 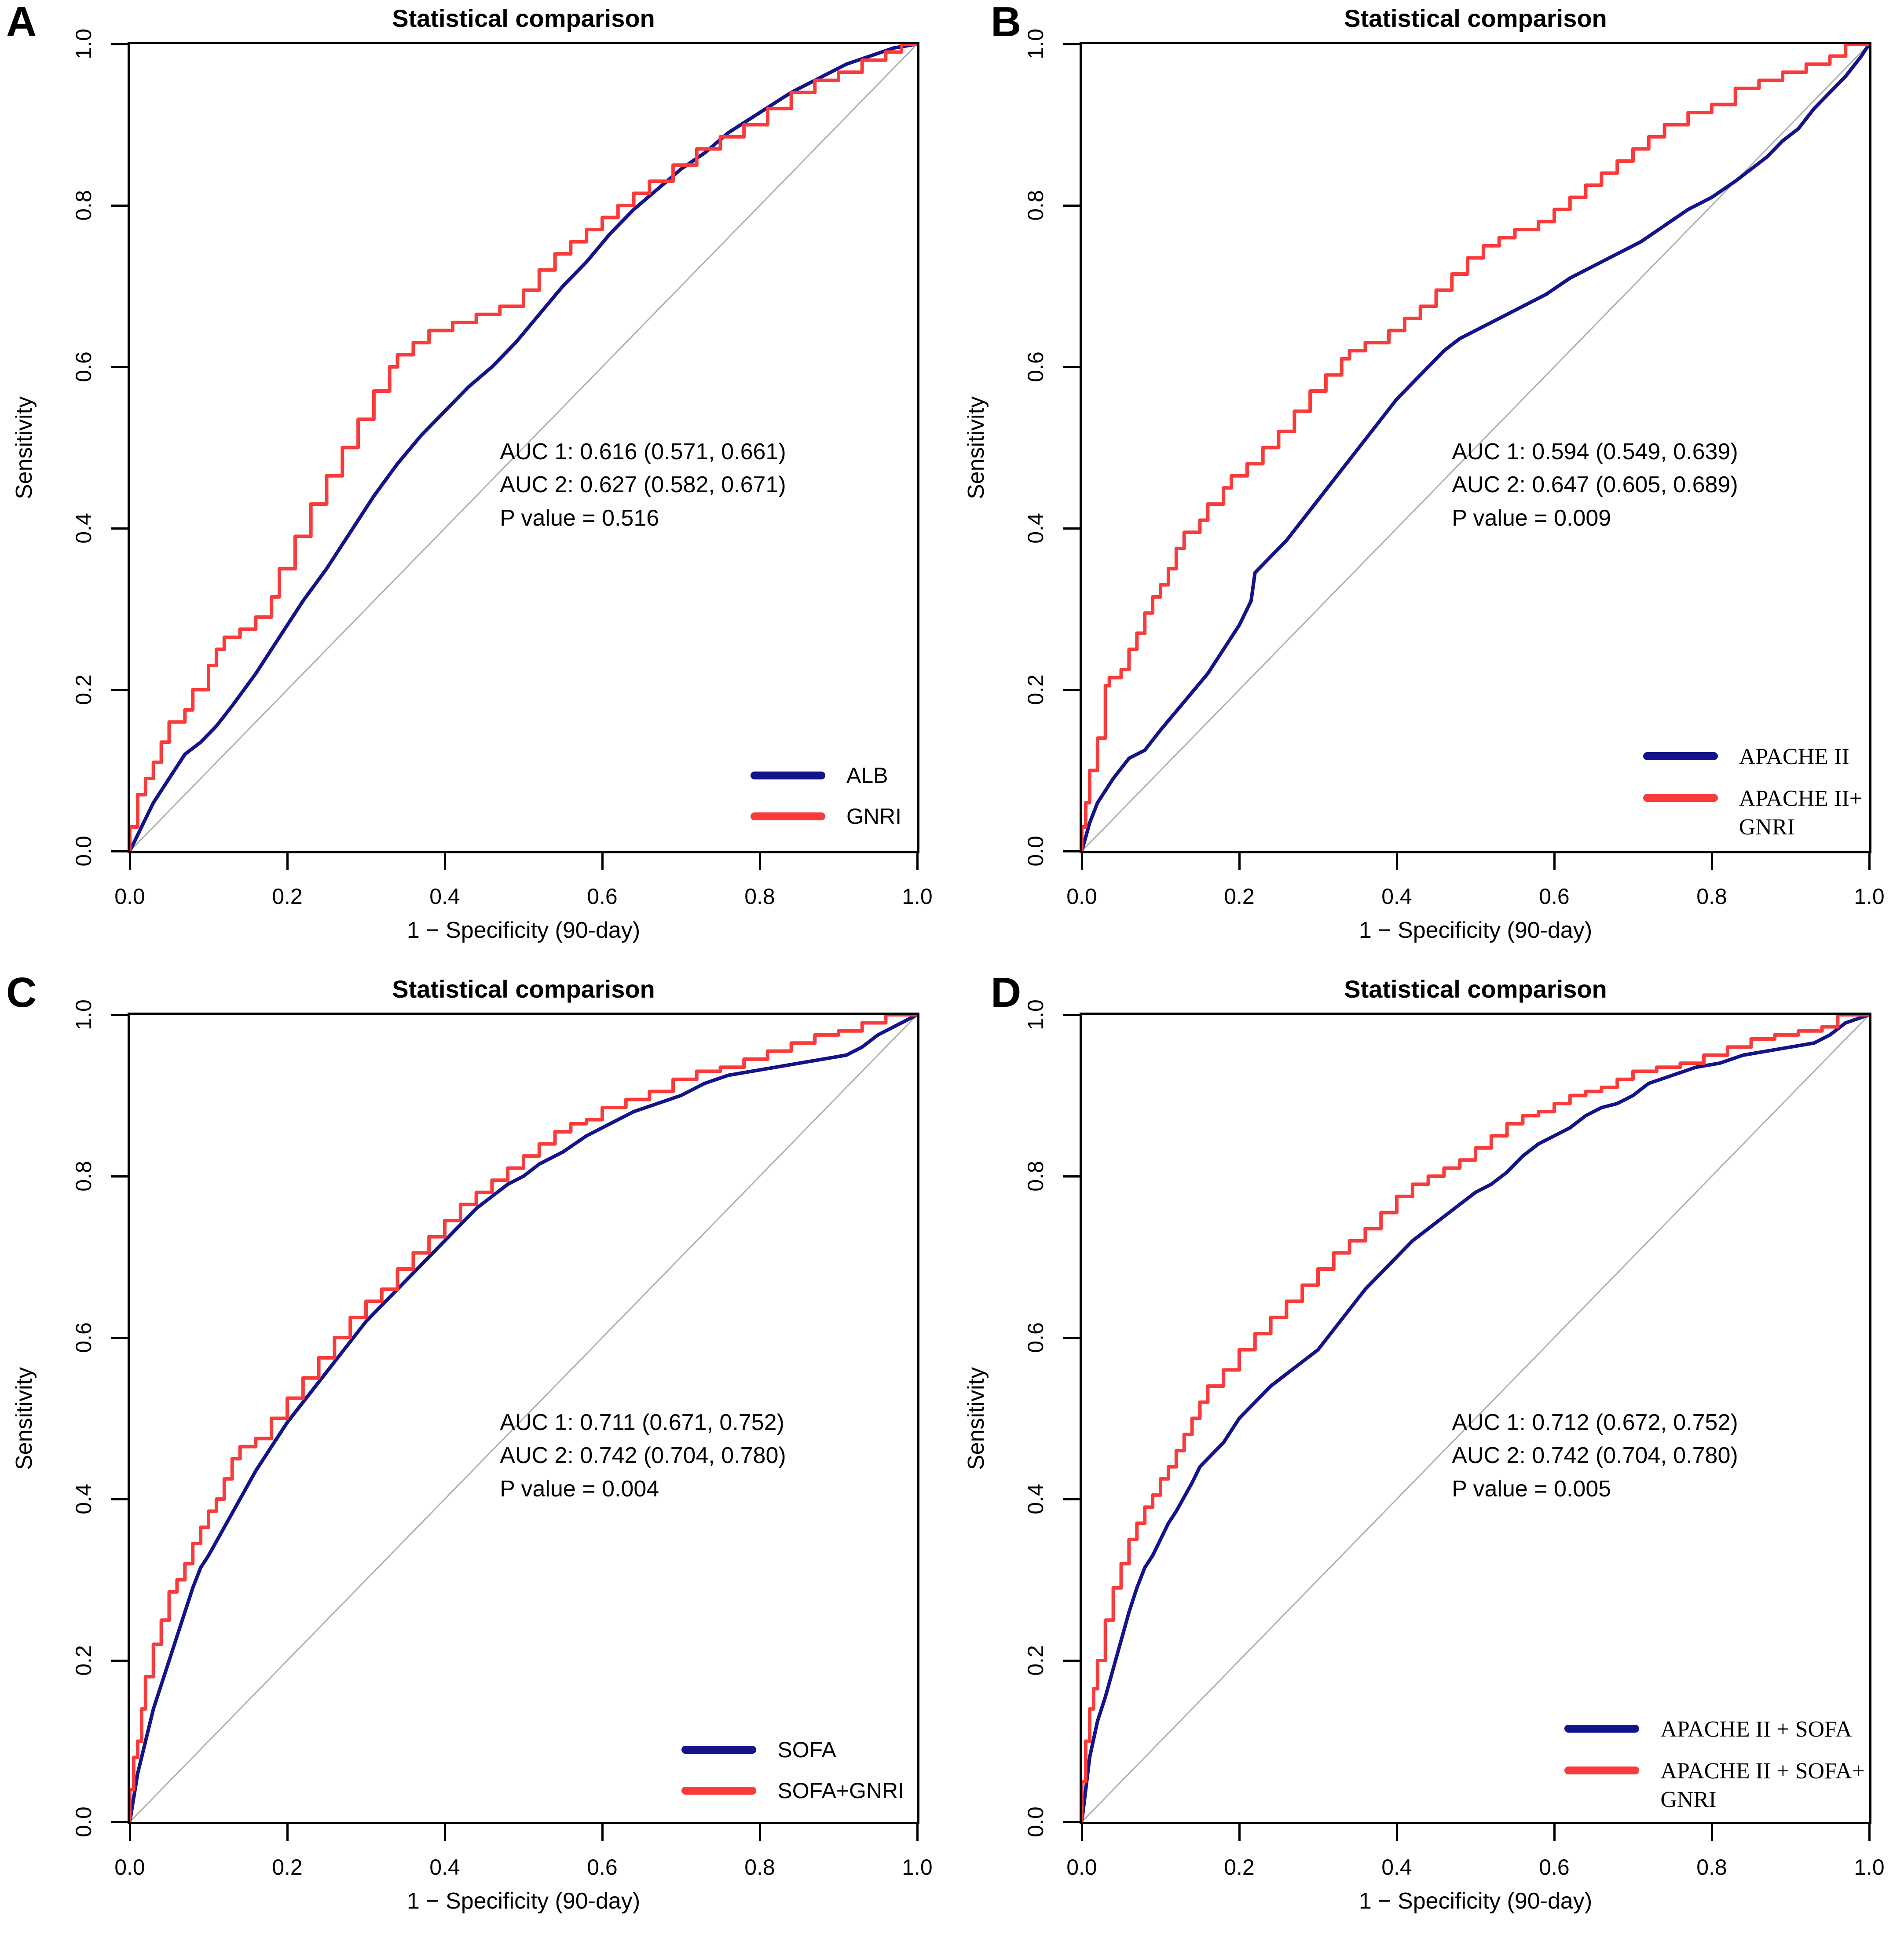 What do you see at coordinates (523, 989) in the screenshot?
I see `plot-title-c: Statistical comparison` at bounding box center [523, 989].